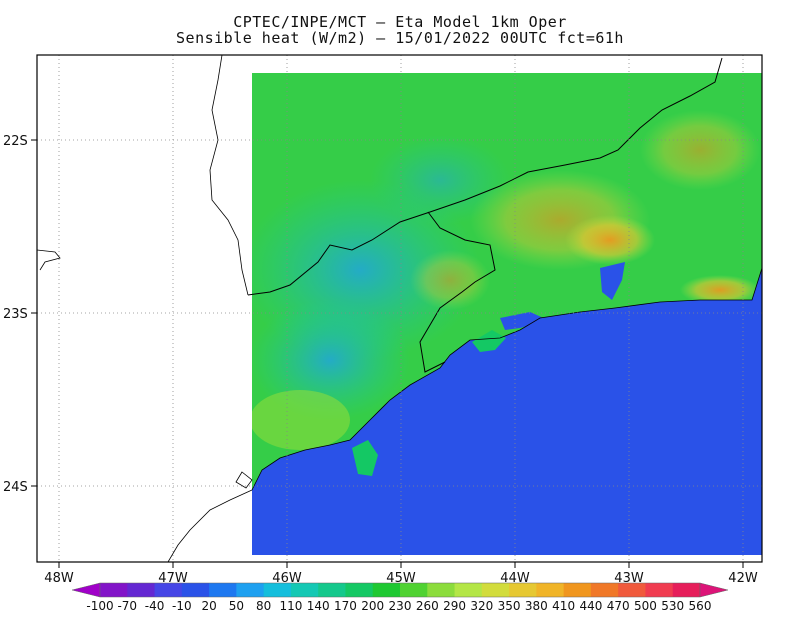 The width and height of the screenshot is (800, 618). I want to click on colorbar-label: 230, so click(400, 606).